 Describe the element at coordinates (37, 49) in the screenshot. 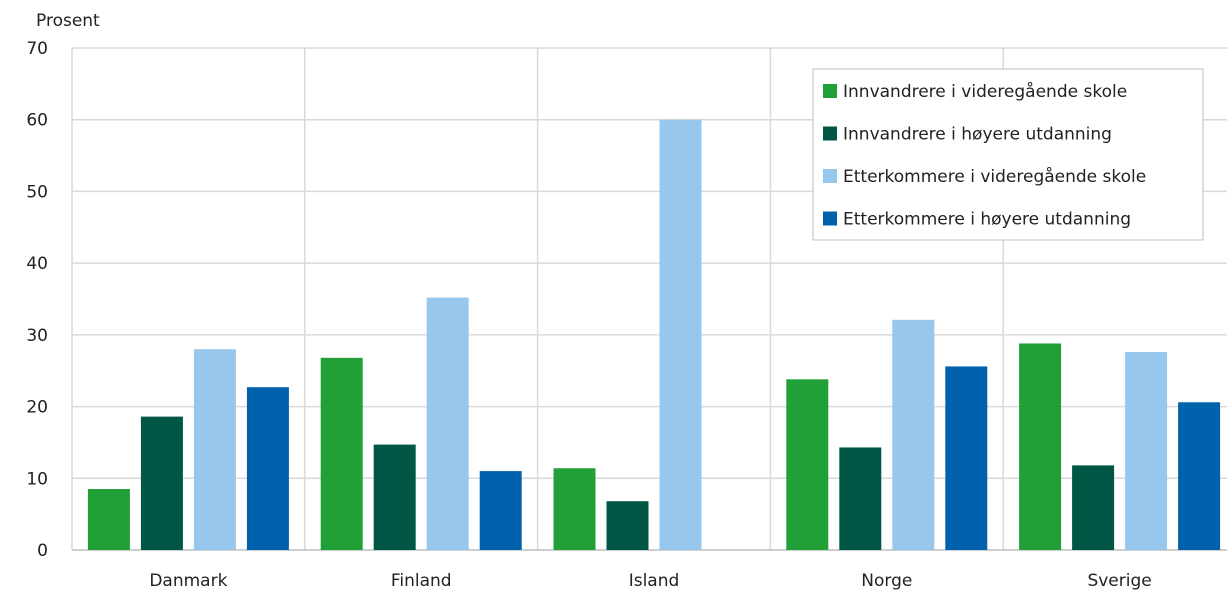

I see `y-tick-label: 70` at that location.